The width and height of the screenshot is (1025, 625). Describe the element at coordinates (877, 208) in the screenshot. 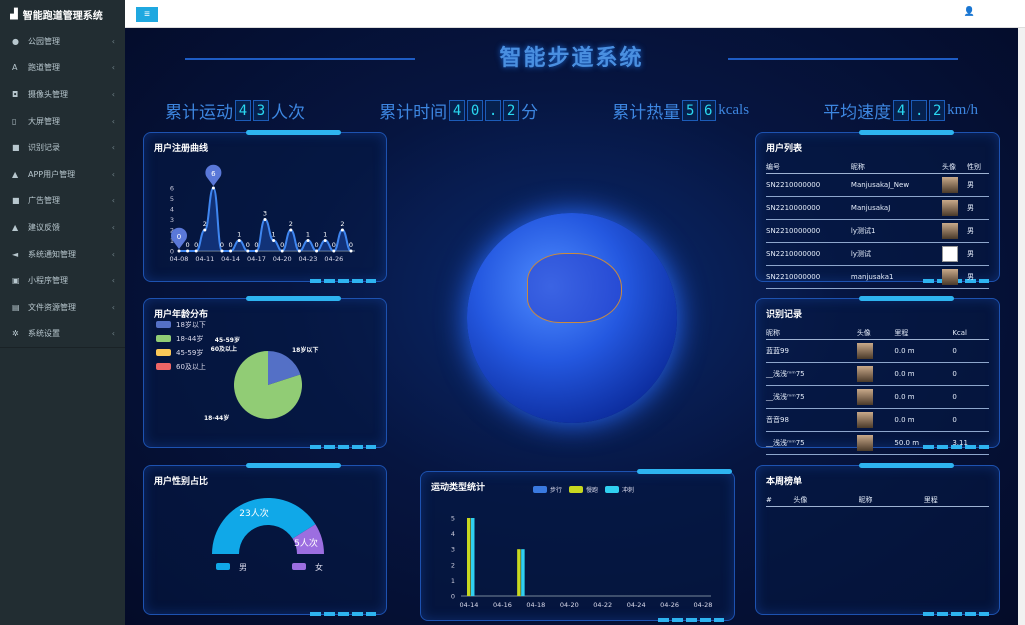

I see `table-row: SN2210000000 ManjusakaJ 男` at that location.